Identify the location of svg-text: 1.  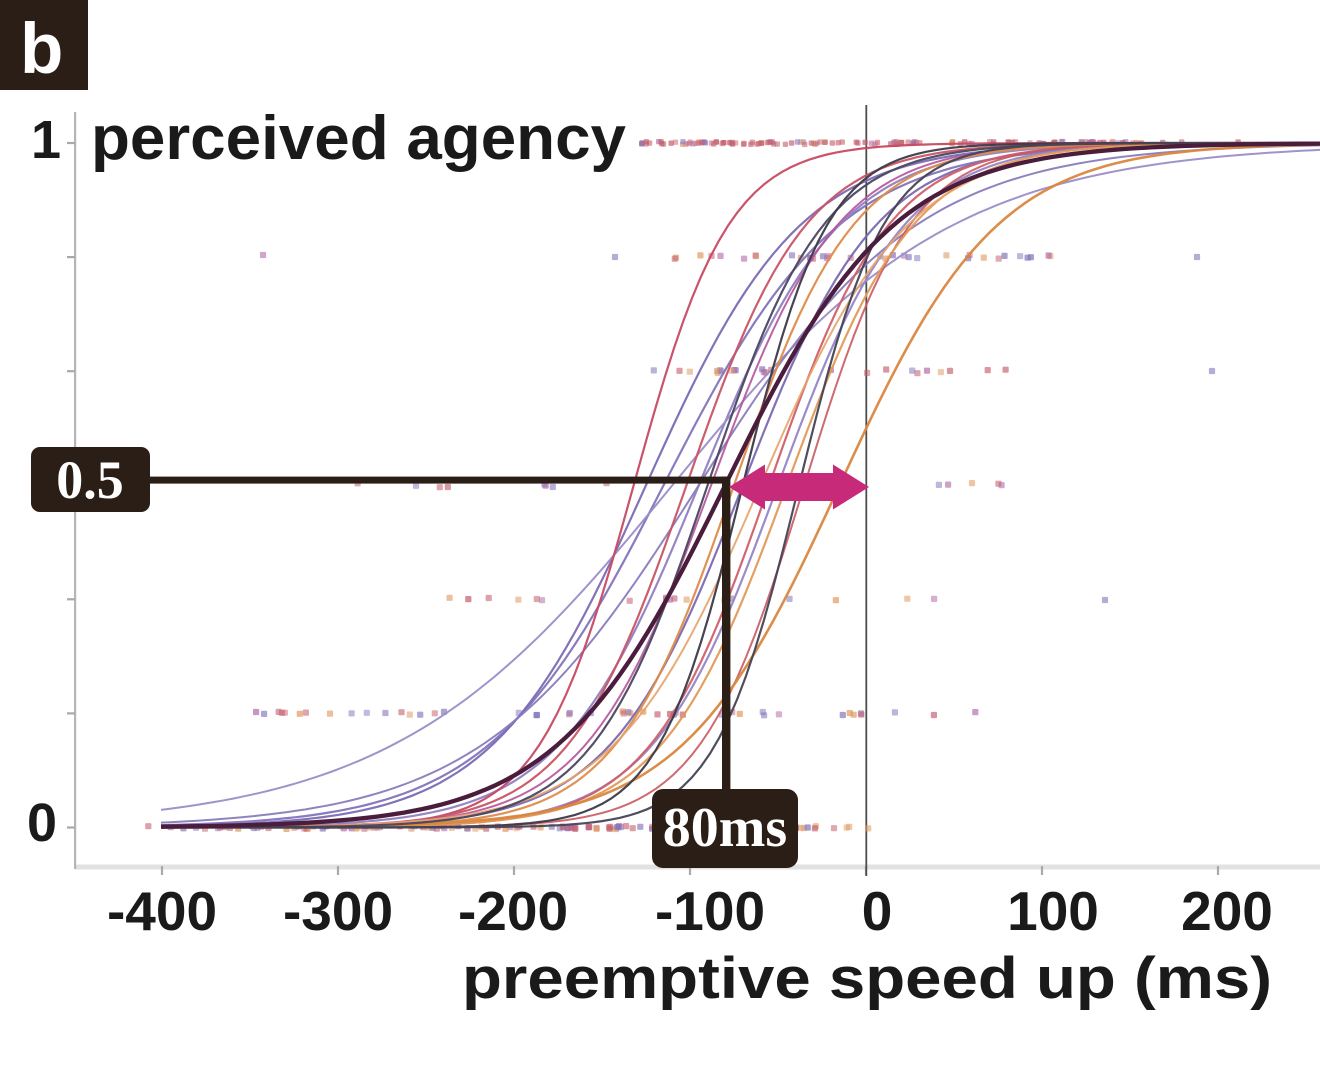
(46, 140).